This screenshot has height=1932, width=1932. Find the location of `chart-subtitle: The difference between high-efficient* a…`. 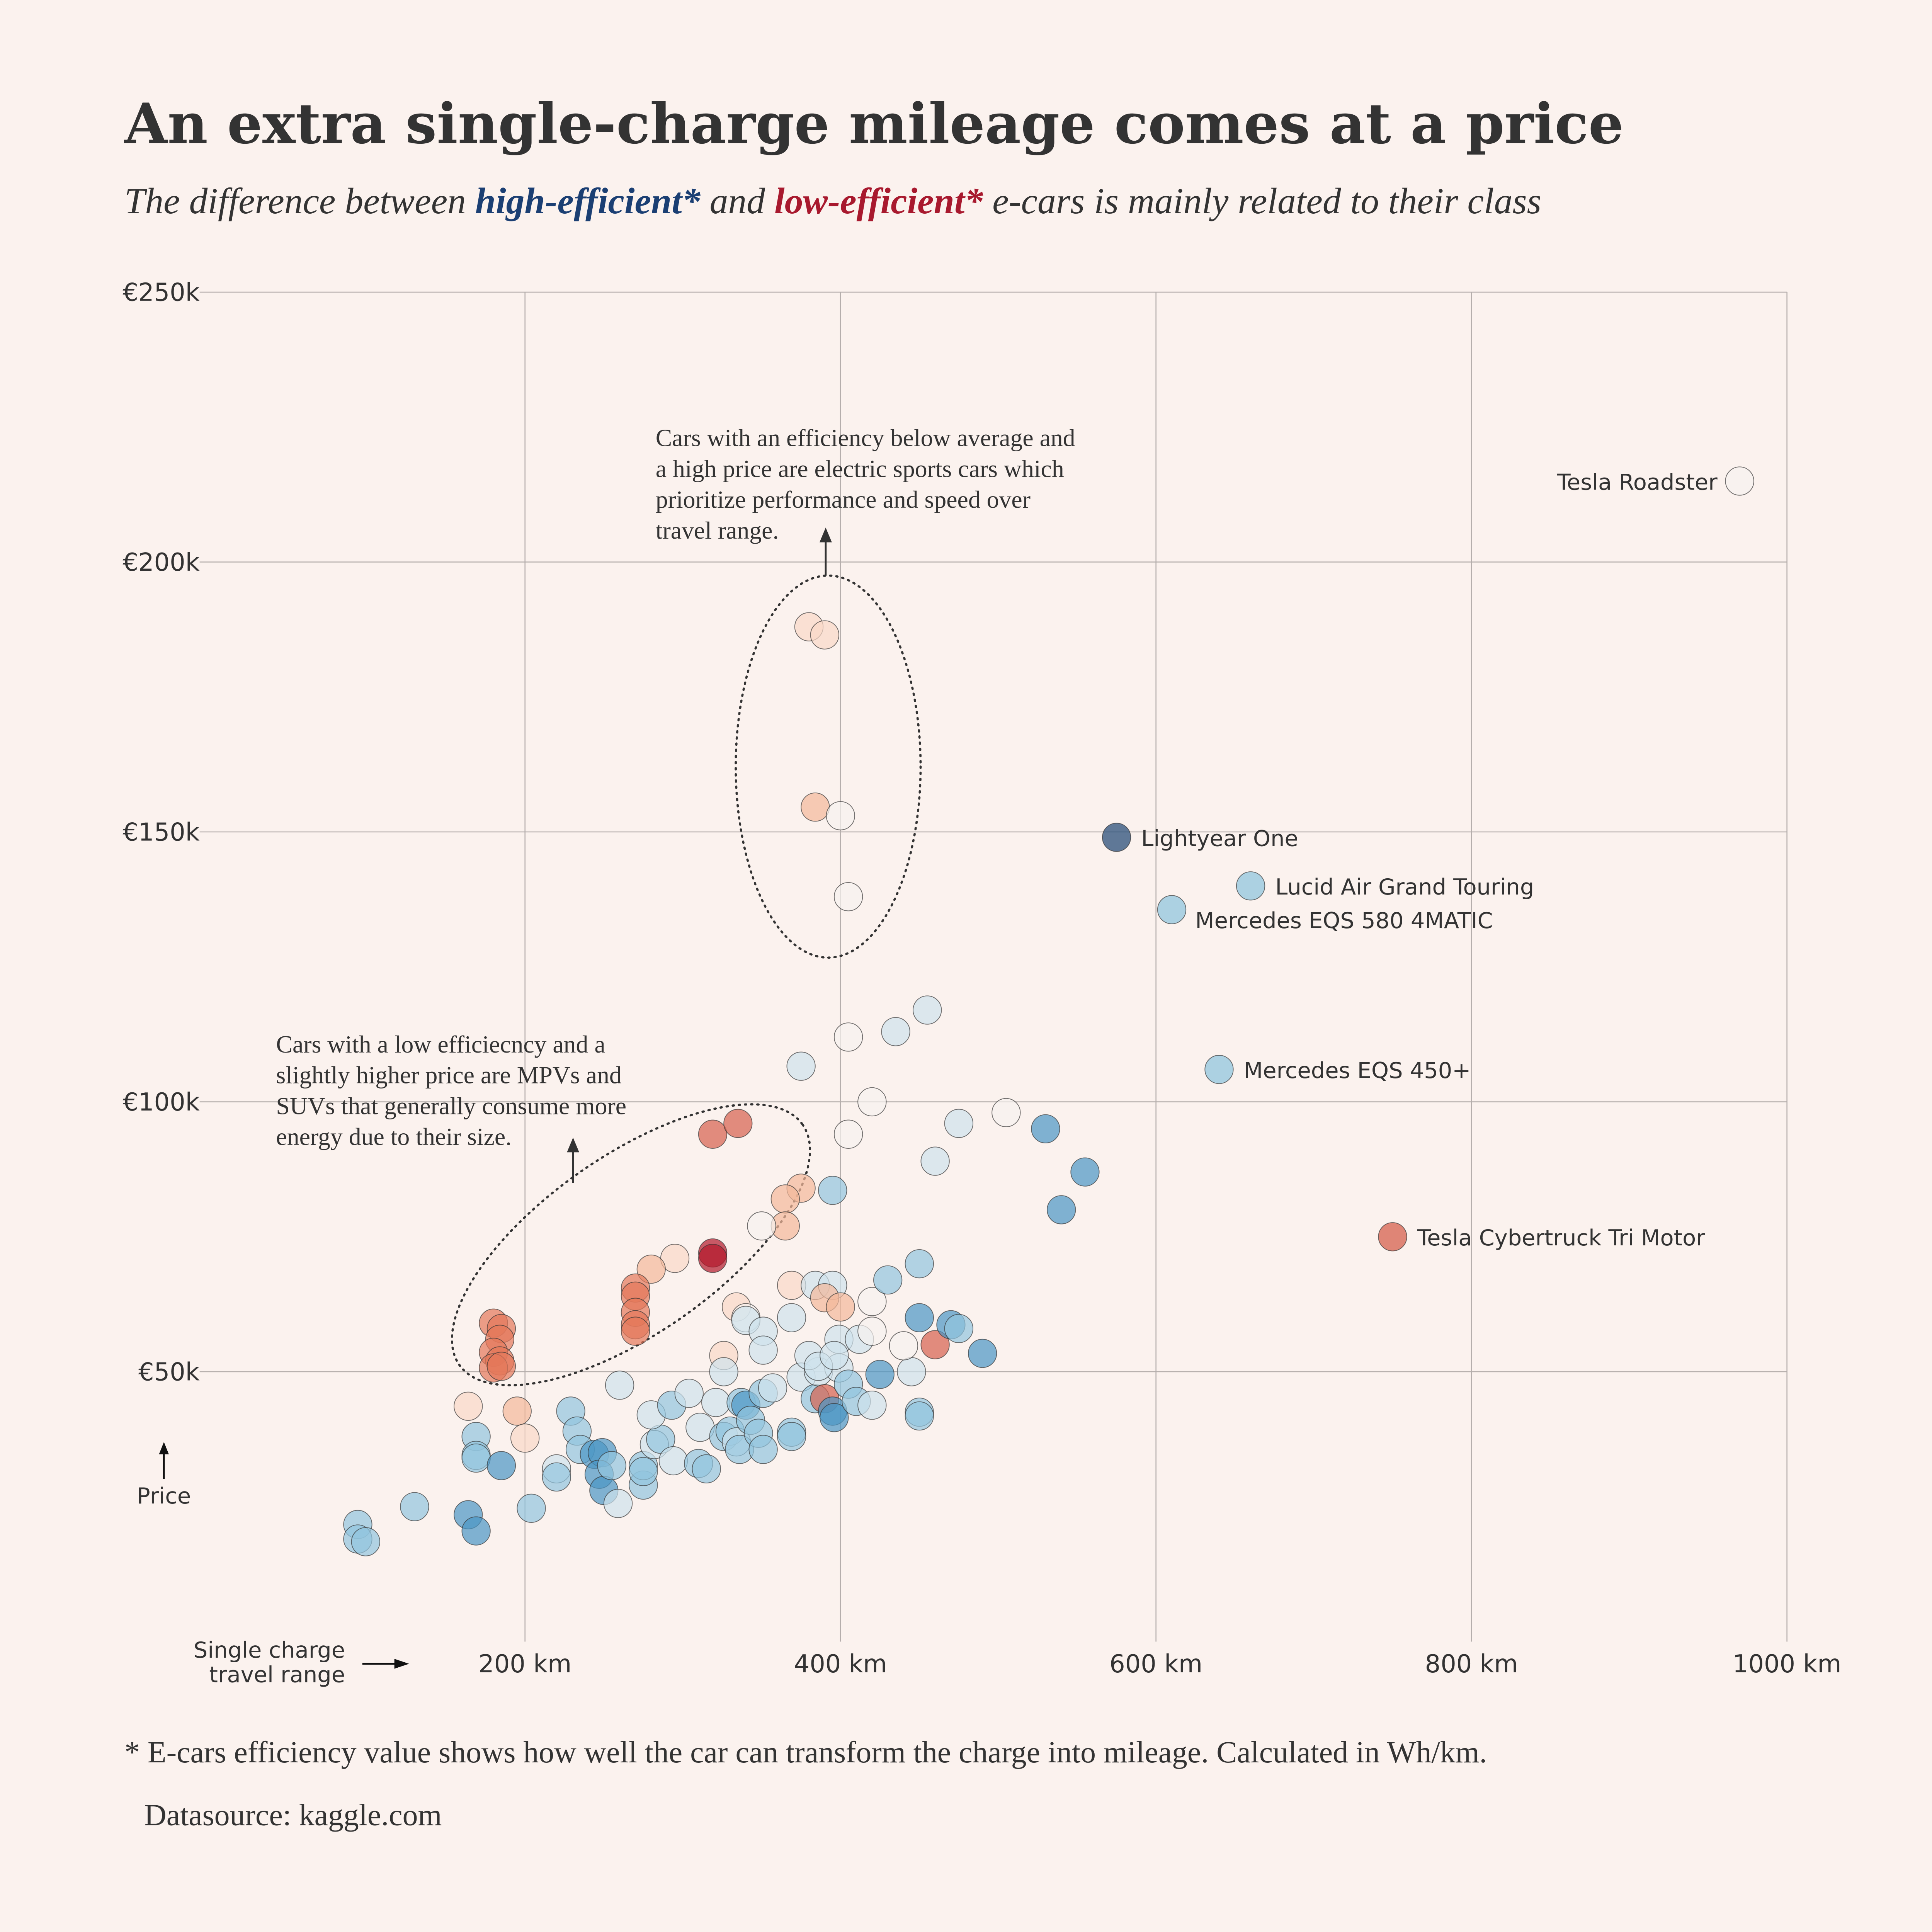

chart-subtitle: The difference between high-efficient* a… is located at coordinates (833, 200).